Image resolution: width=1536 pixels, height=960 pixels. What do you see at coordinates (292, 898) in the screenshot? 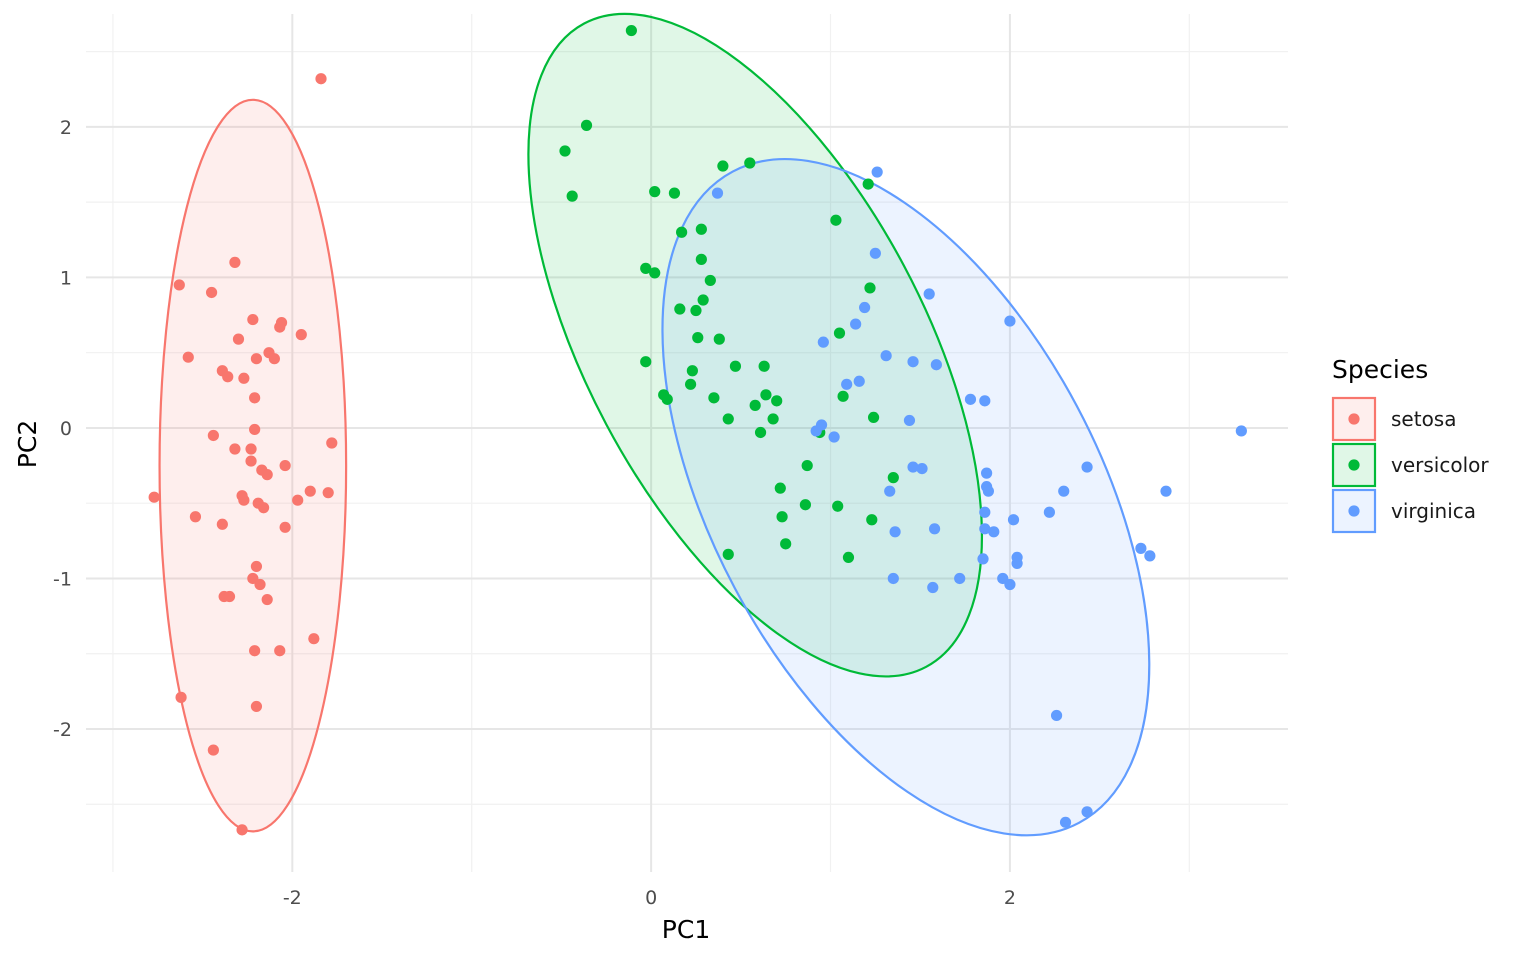
I see `x-tick-label: -2` at bounding box center [292, 898].